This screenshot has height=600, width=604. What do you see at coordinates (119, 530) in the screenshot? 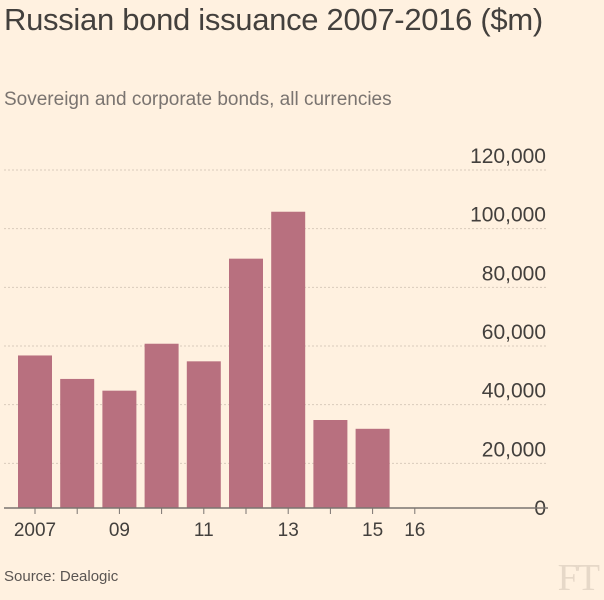
I see `x-tick-label: 09` at bounding box center [119, 530].